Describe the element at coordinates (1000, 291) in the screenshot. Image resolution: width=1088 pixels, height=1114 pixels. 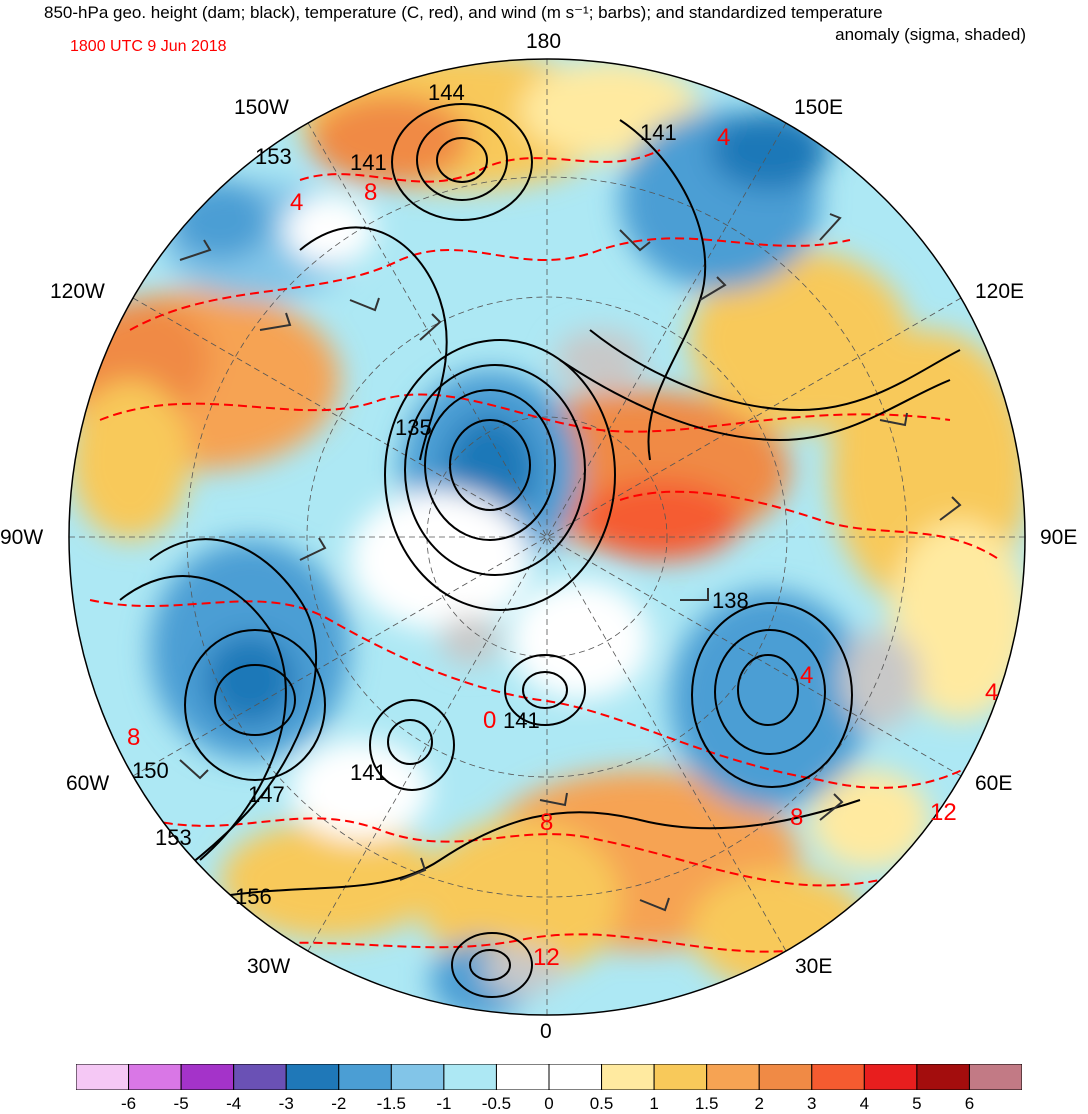
I see `longitude-label-120e: 120E` at that location.